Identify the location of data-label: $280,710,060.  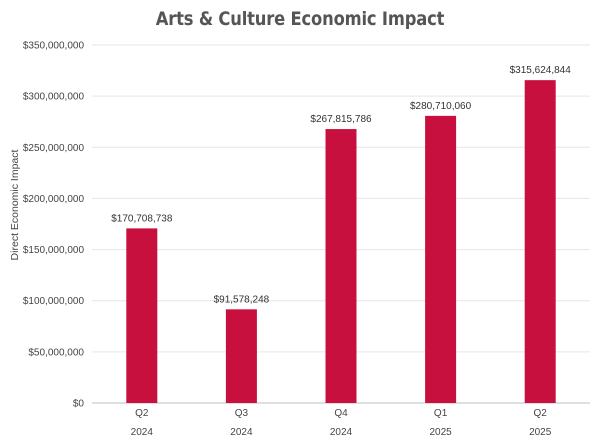
(441, 106).